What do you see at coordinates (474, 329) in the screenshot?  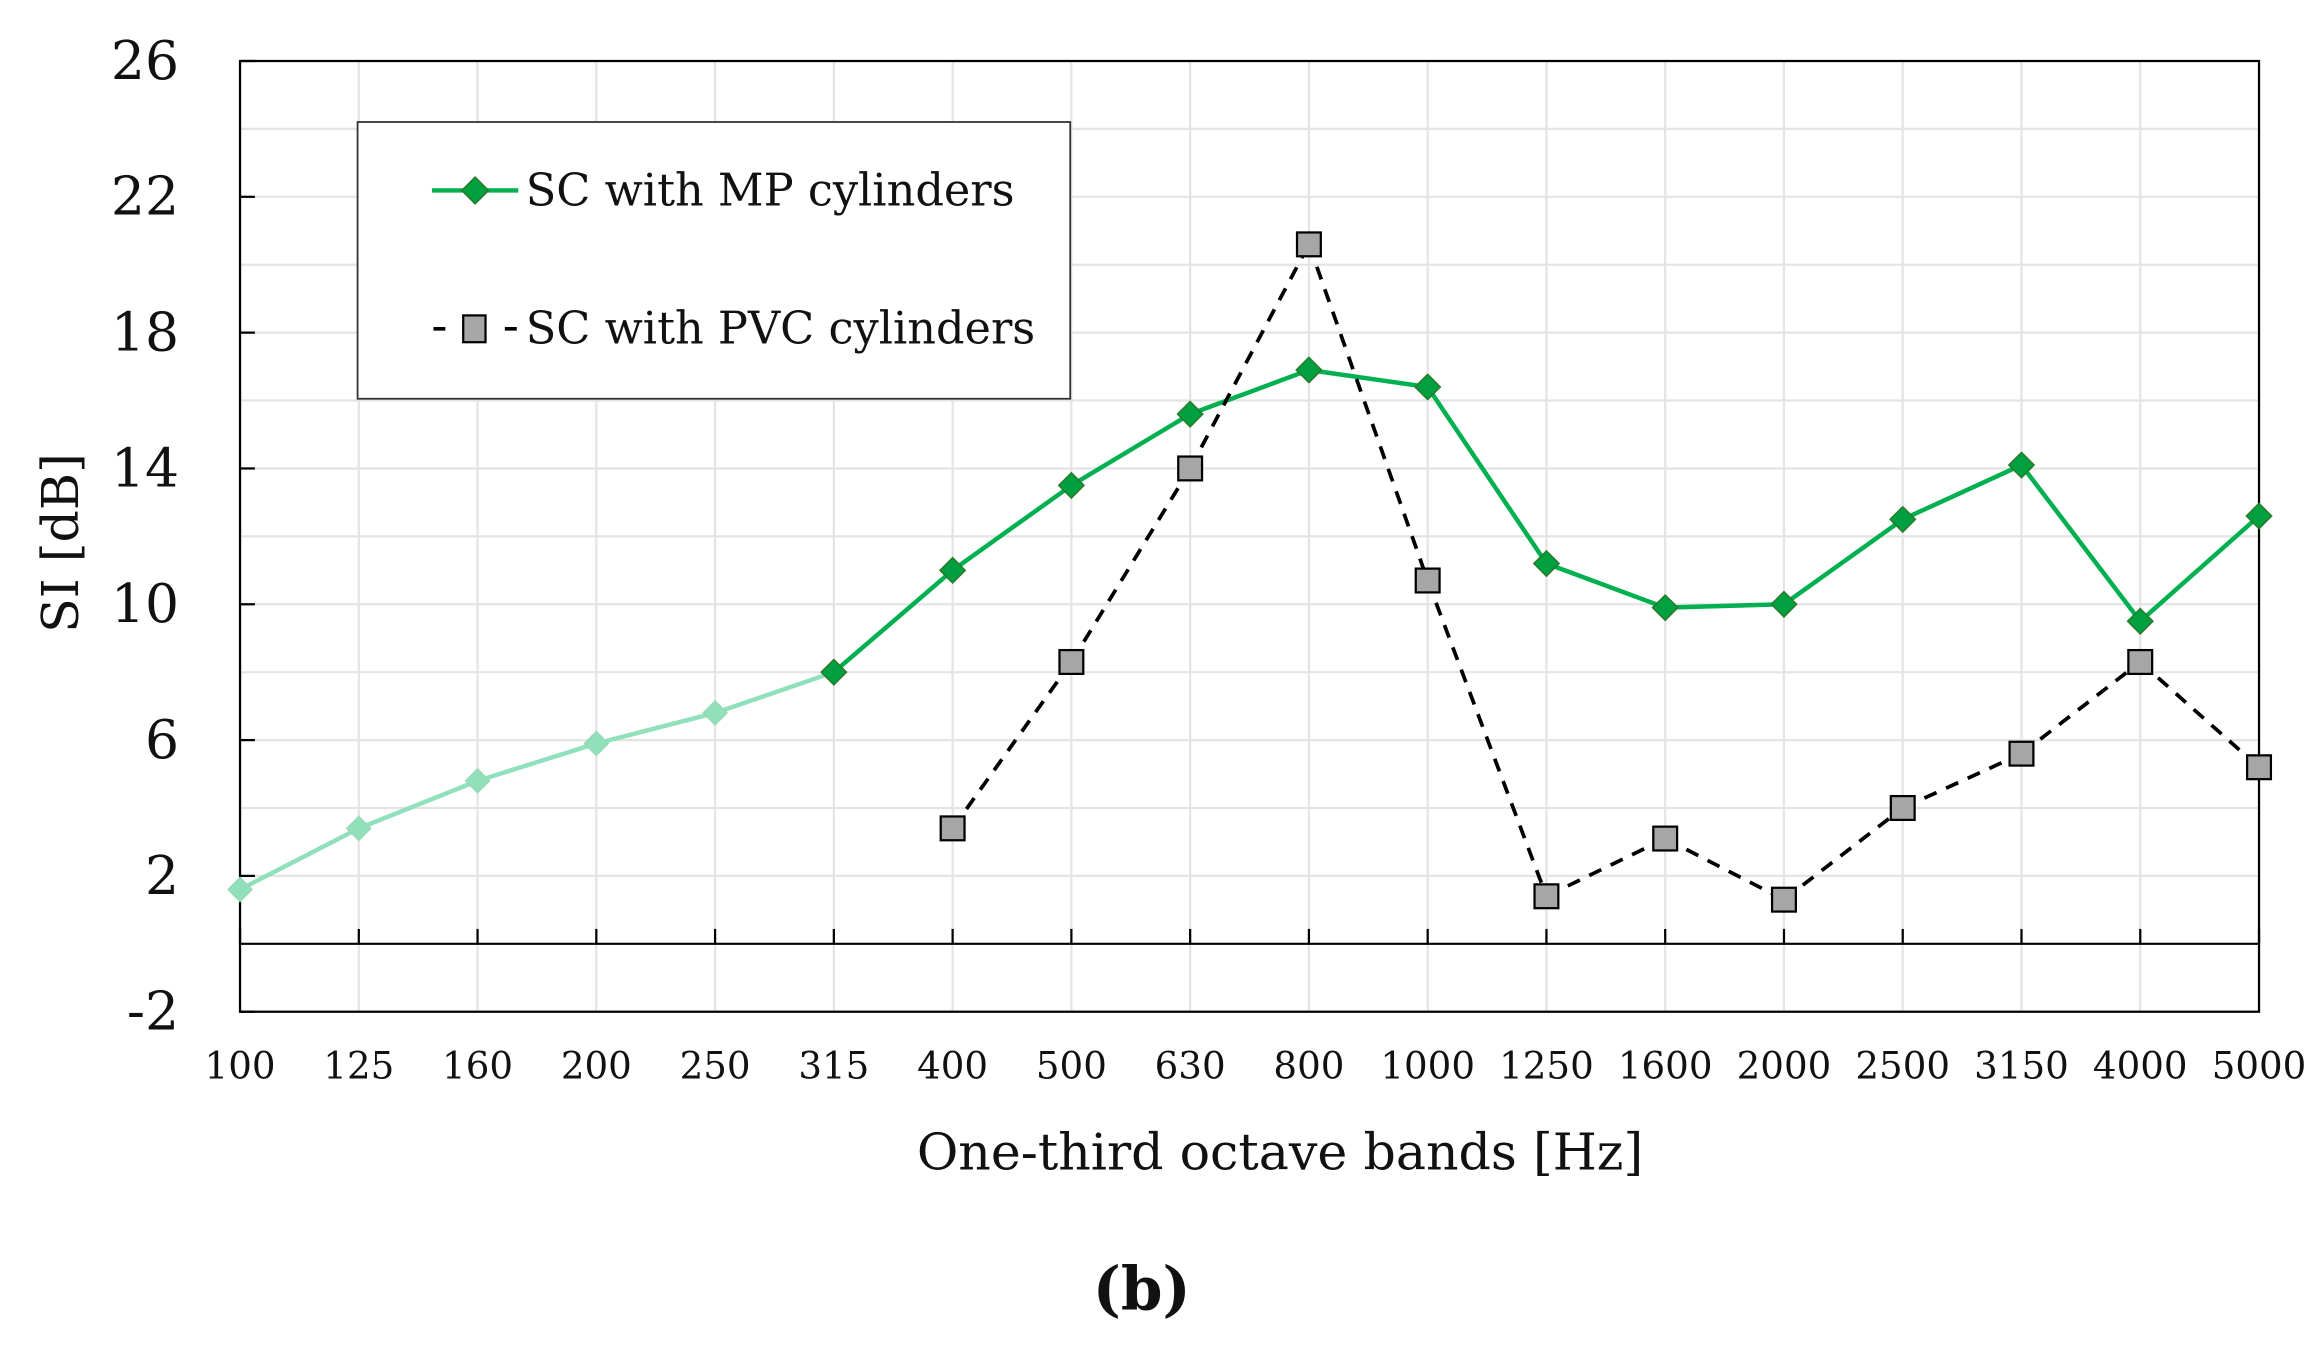 I see `legend-pvc-marker` at bounding box center [474, 329].